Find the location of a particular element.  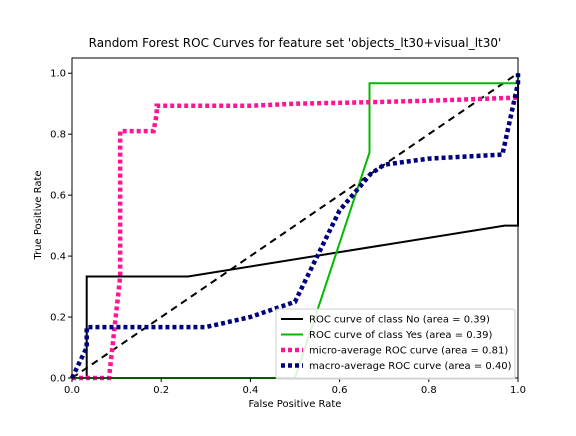

legend-label: ROC curve of class Yes (area = 0.39) is located at coordinates (401, 335).